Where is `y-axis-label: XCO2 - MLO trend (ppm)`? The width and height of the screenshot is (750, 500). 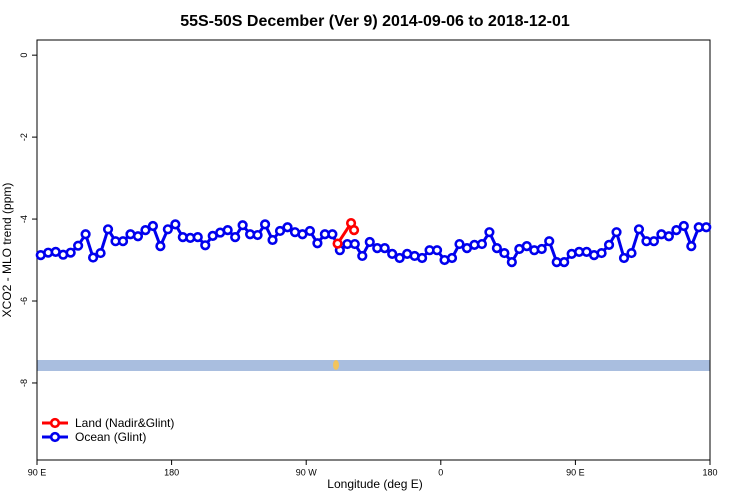 y-axis-label: XCO2 - MLO trend (ppm) is located at coordinates (7, 250).